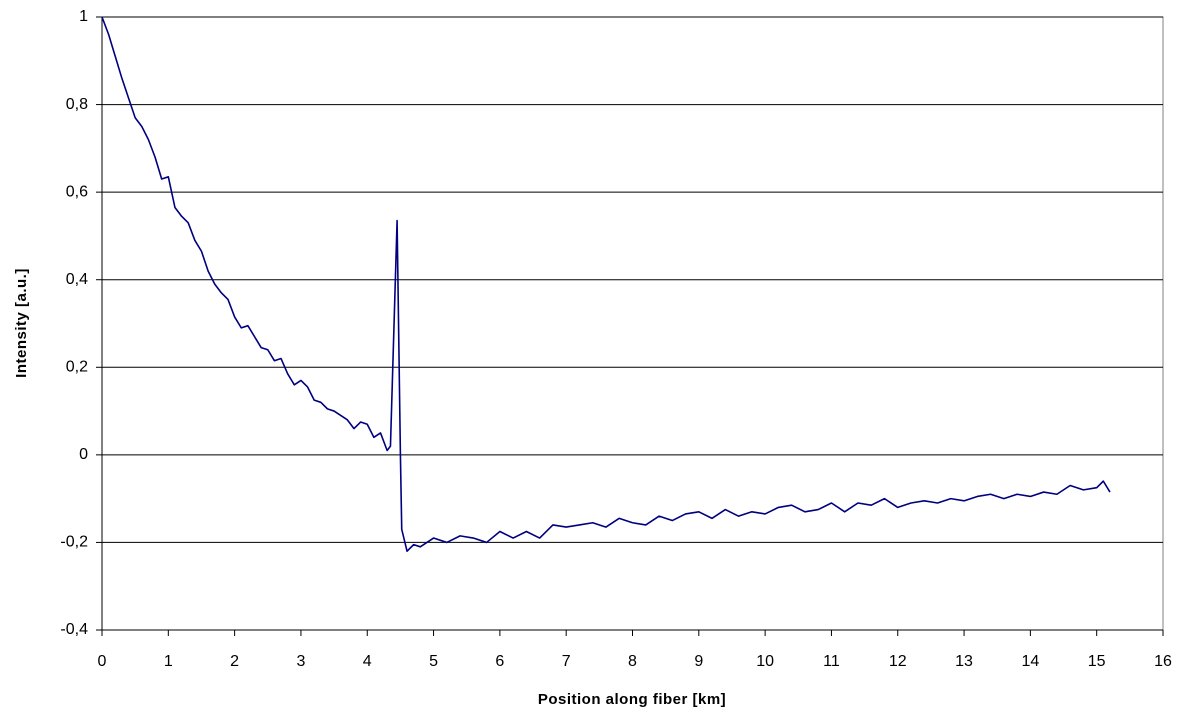 The width and height of the screenshot is (1195, 718). I want to click on x-tick-label: 0, so click(102, 661).